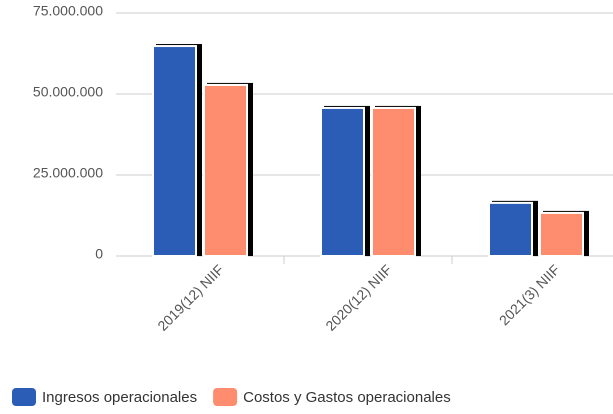  Describe the element at coordinates (119, 397) in the screenshot. I see `legend-label: Ingresos operacionales` at that location.